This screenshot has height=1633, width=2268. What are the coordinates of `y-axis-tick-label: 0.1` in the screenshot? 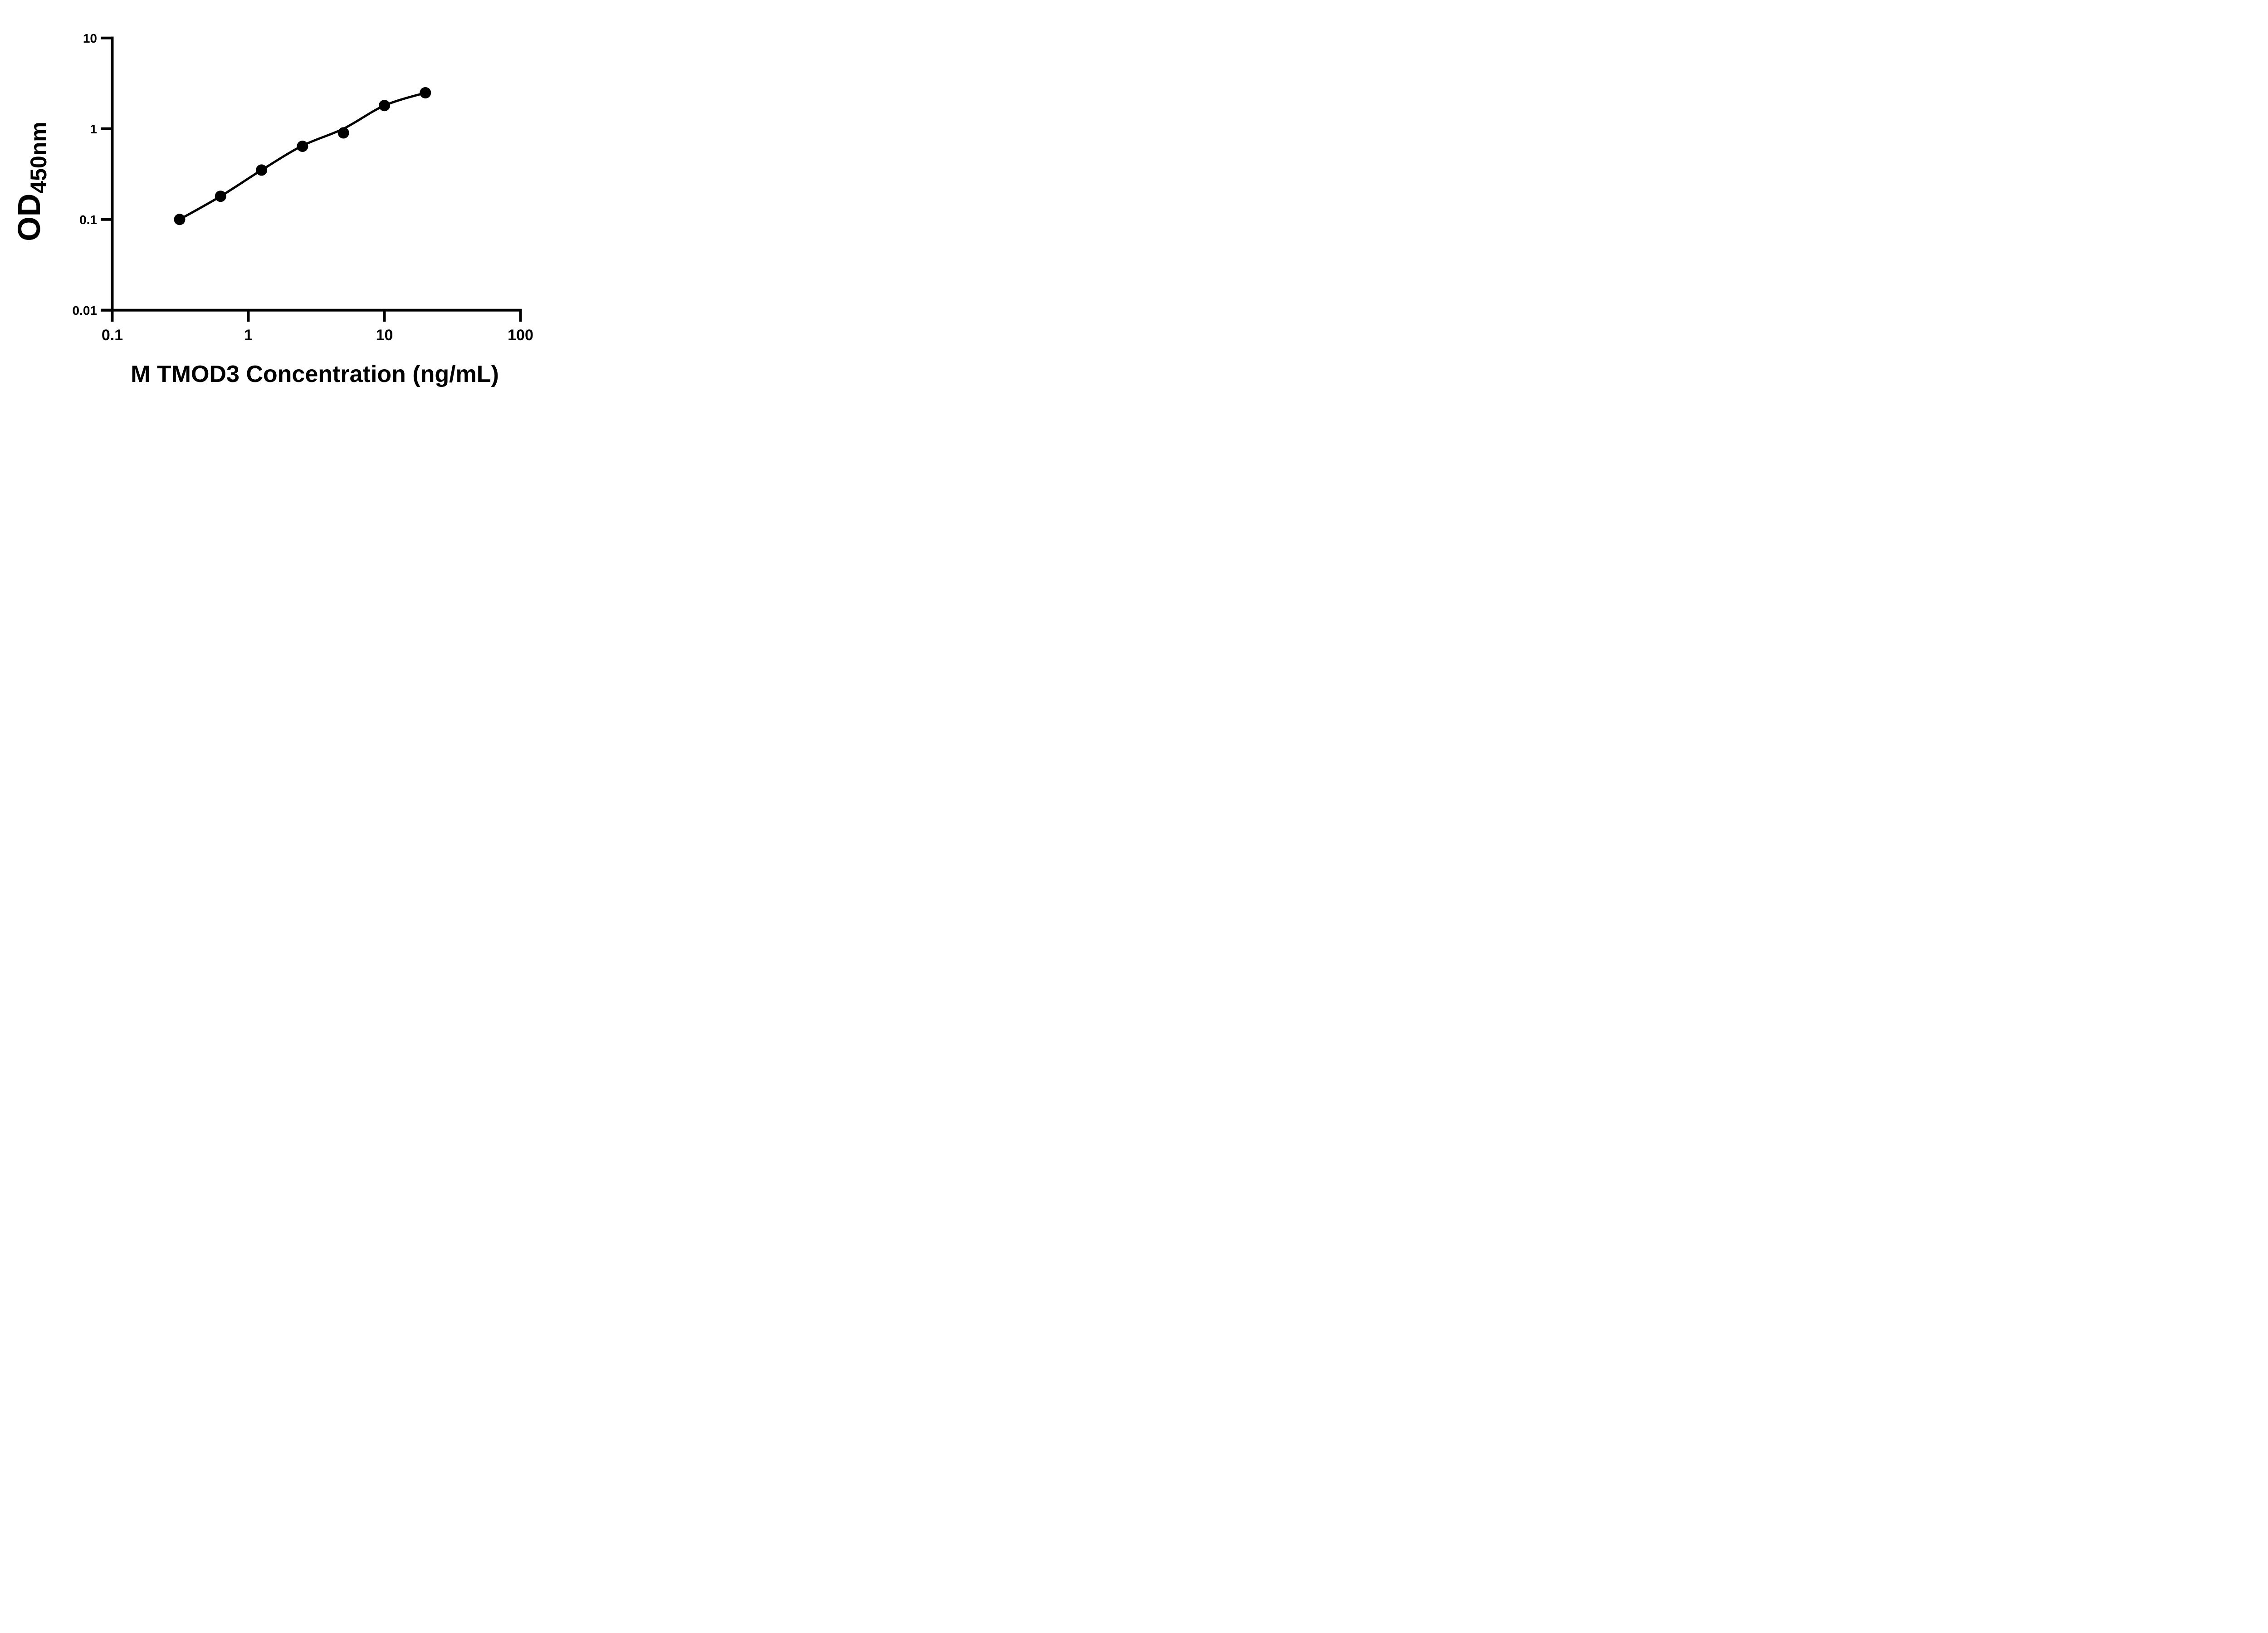 It's located at (88, 220).